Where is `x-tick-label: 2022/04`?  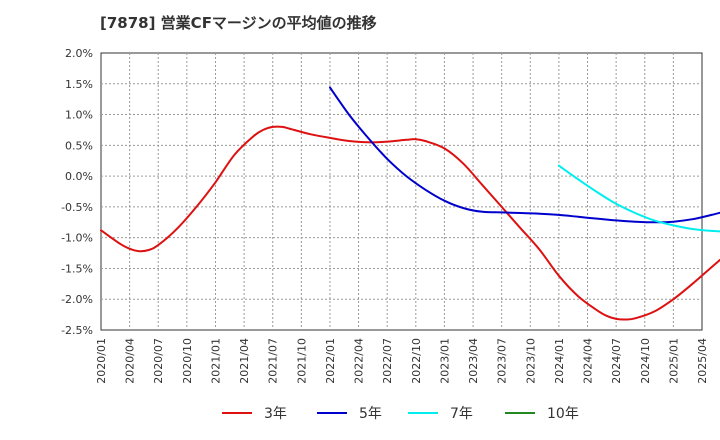
x-tick-label: 2022/04 is located at coordinates (359, 361).